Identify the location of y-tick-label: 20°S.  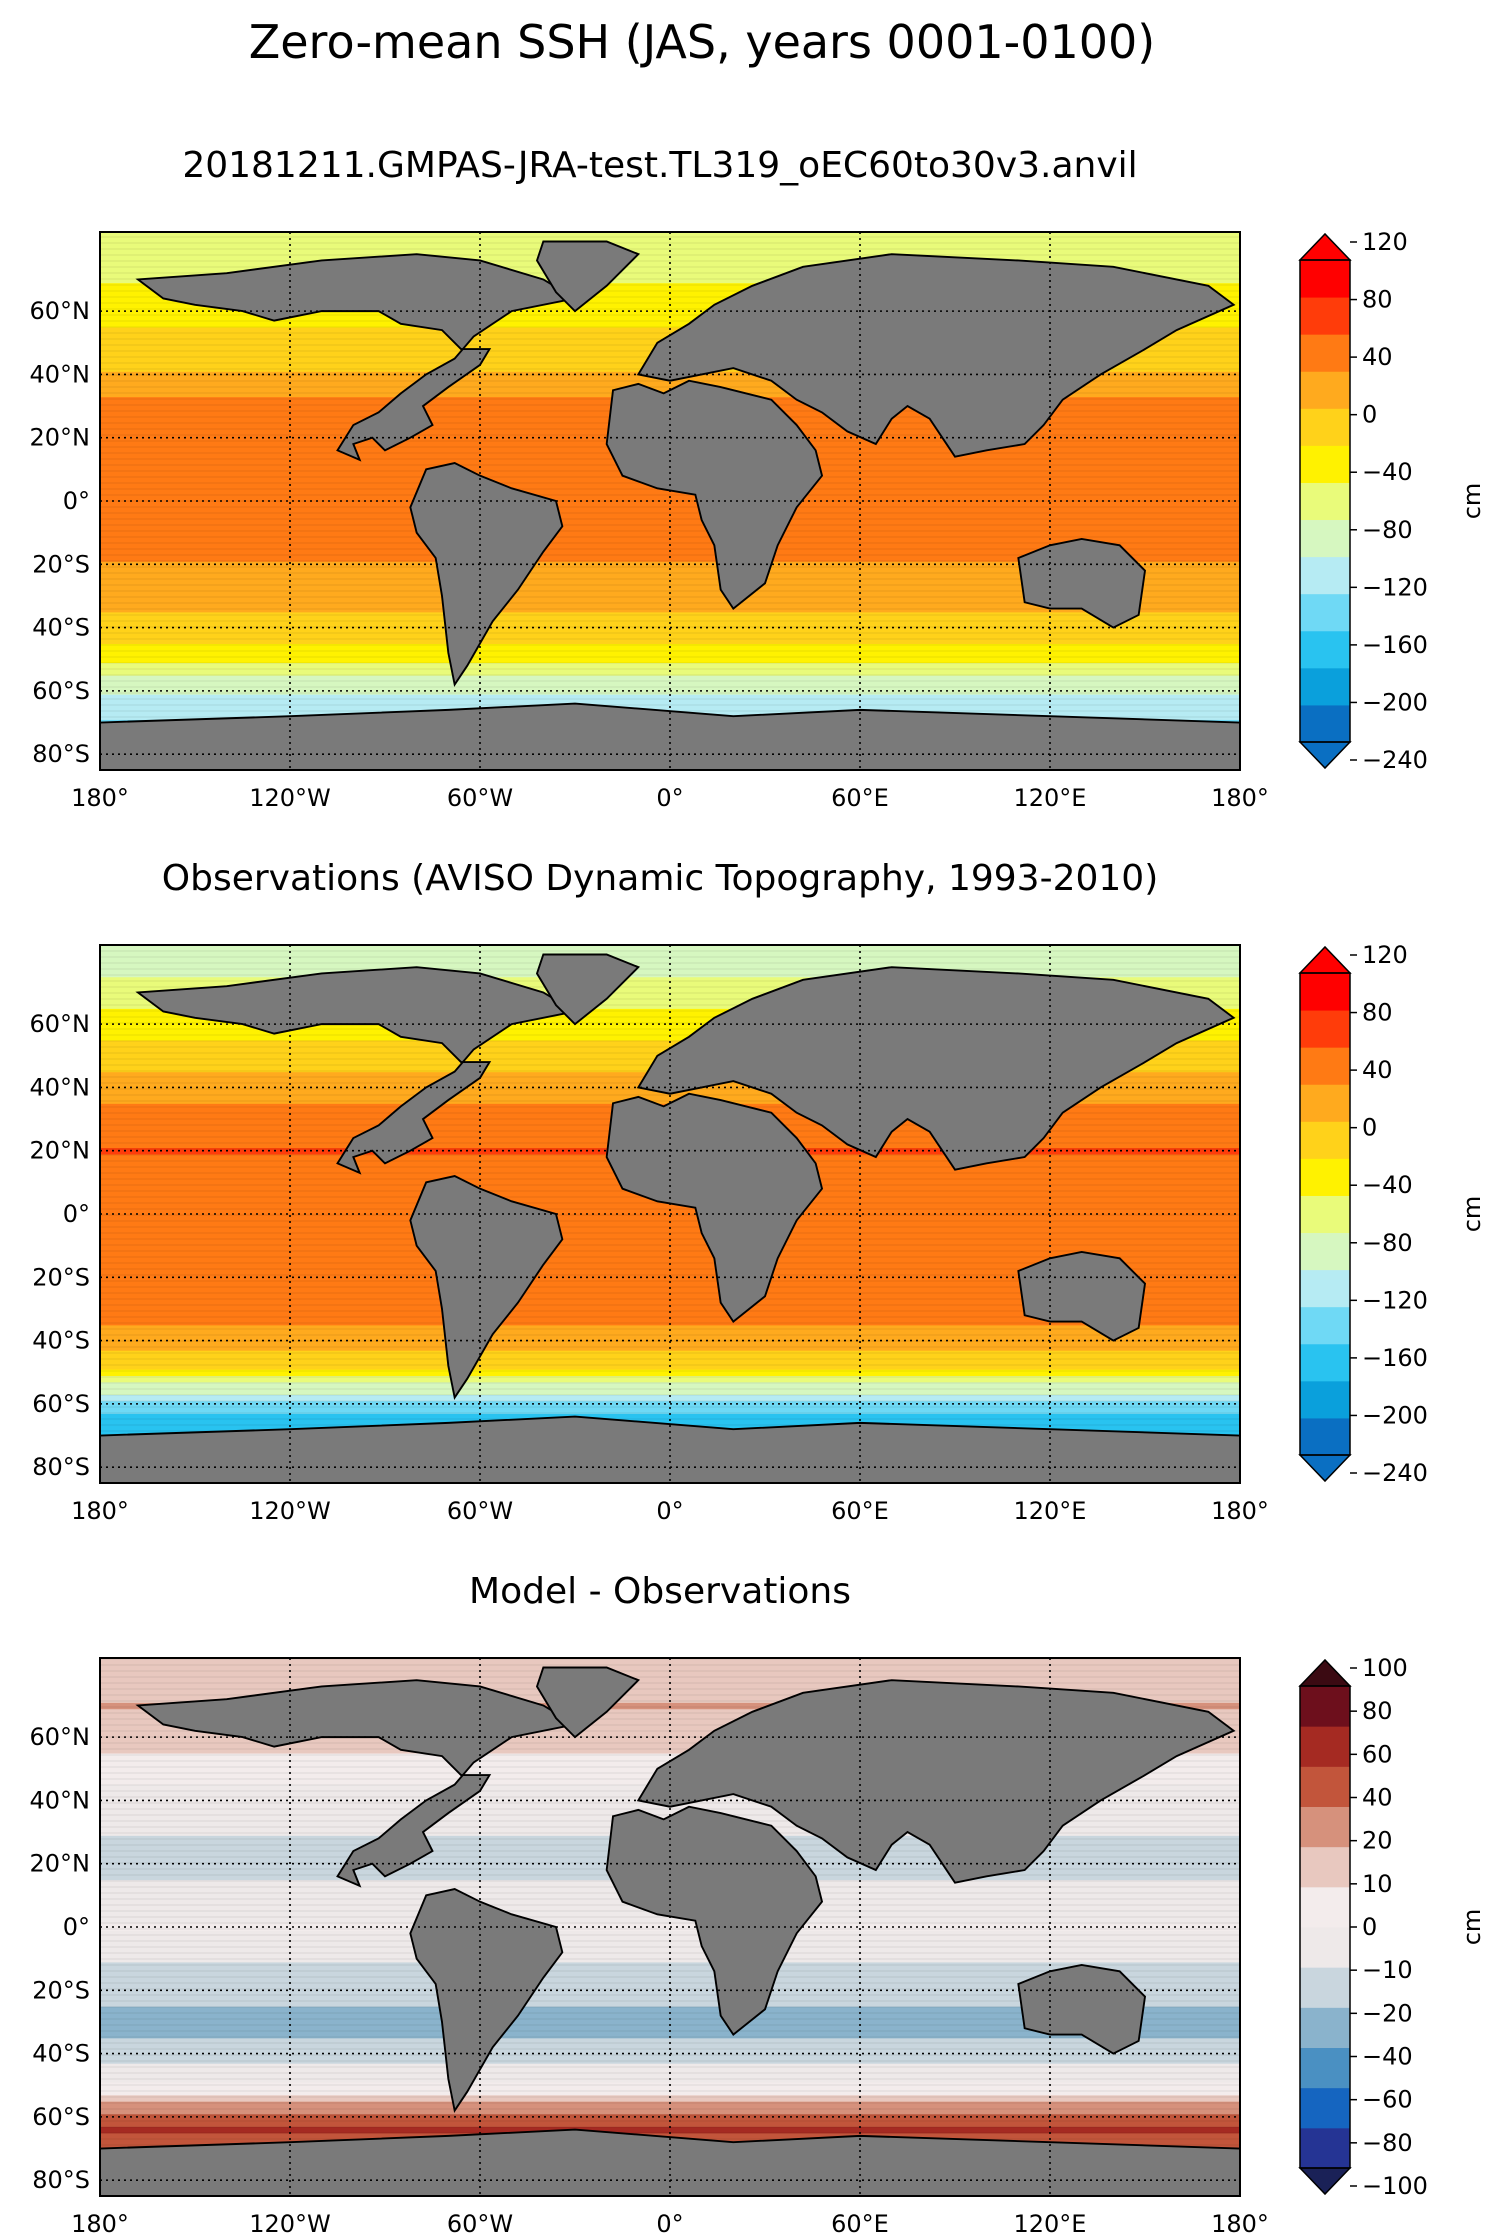
(61, 1277).